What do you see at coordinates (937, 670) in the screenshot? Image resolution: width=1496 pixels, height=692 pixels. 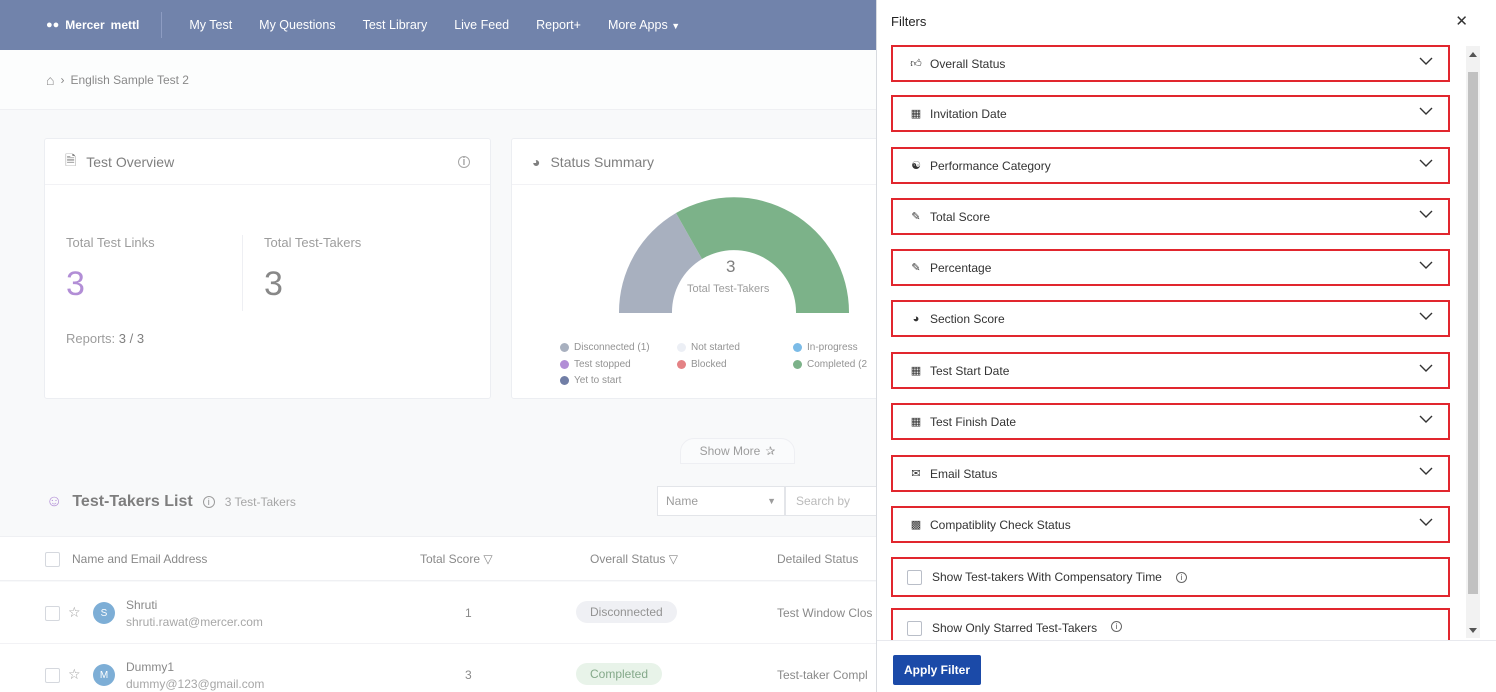 I see `apply-filter-button: Apply Filter` at bounding box center [937, 670].